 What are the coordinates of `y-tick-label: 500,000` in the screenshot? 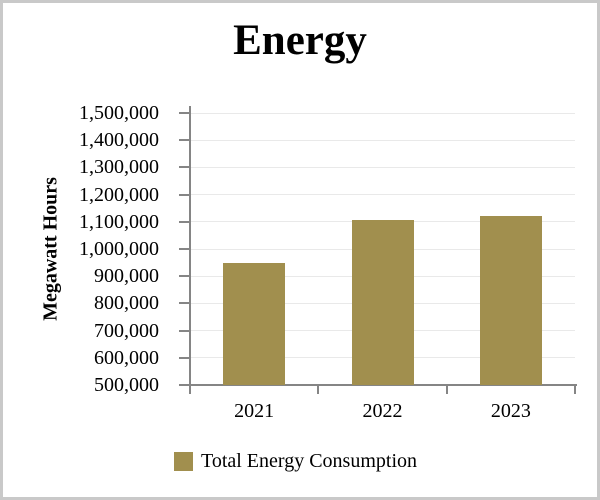 It's located at (126, 385).